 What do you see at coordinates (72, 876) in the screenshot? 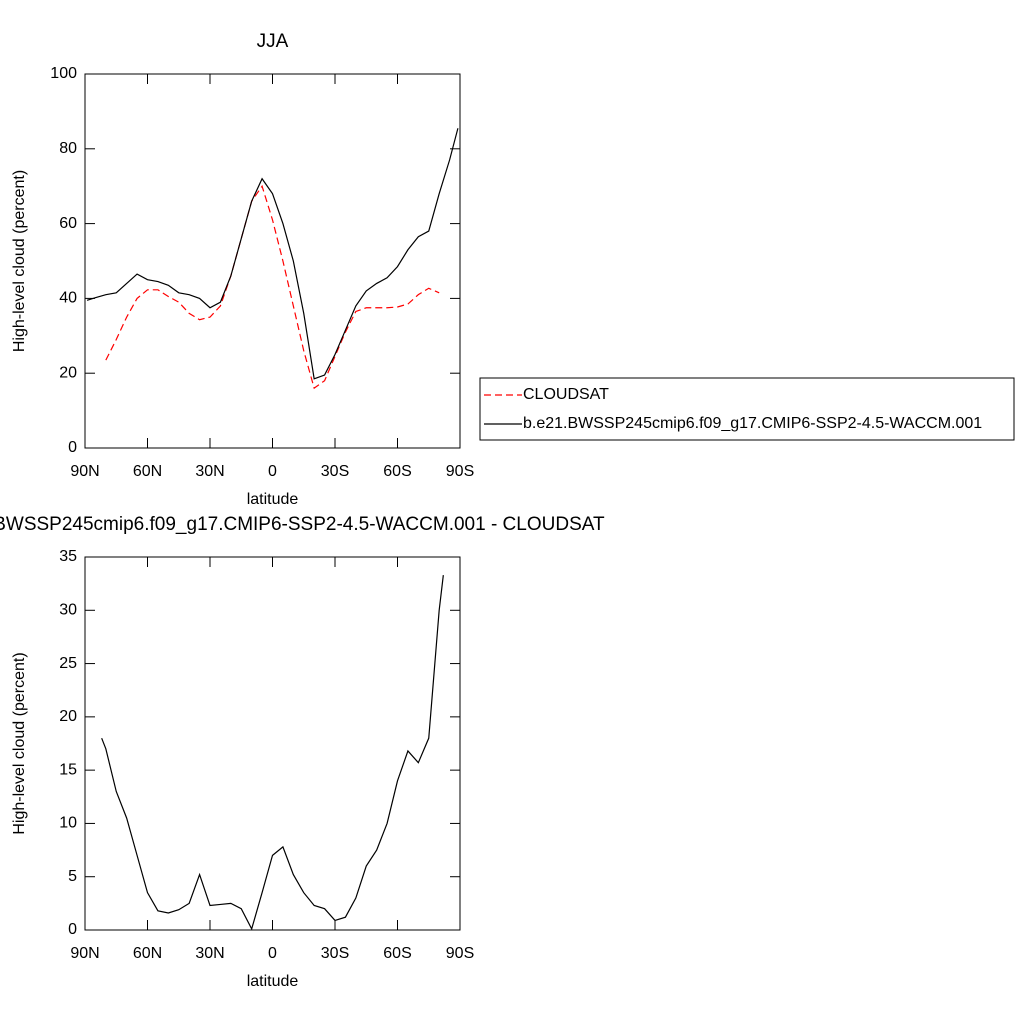
I see `y-tick-label: 5` at bounding box center [72, 876].